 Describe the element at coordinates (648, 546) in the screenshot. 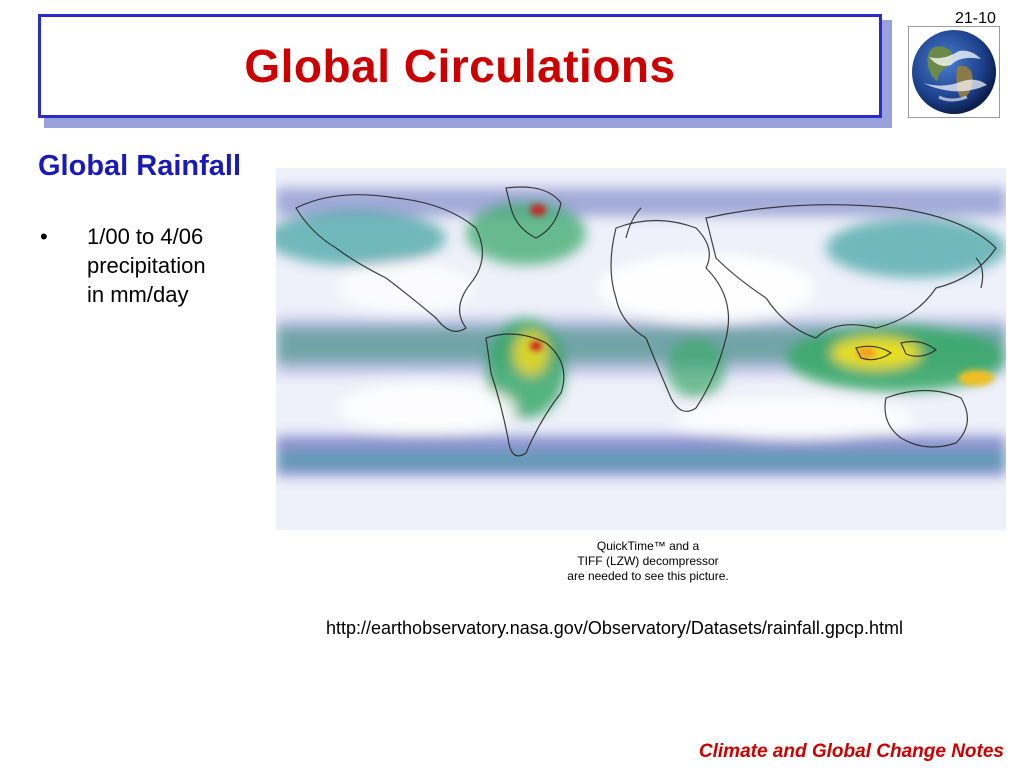

I see `placeholder-line: QuickTime™ and a` at that location.